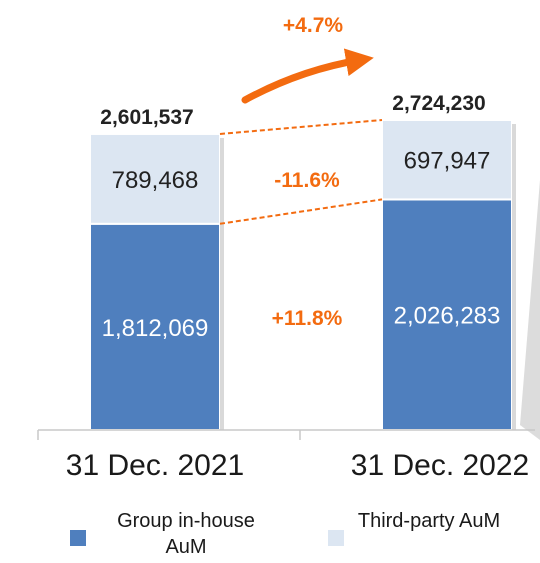 Image resolution: width=540 pixels, height=563 pixels. I want to click on legend: Group in-house AuM Third-party AuM, so click(295, 535).